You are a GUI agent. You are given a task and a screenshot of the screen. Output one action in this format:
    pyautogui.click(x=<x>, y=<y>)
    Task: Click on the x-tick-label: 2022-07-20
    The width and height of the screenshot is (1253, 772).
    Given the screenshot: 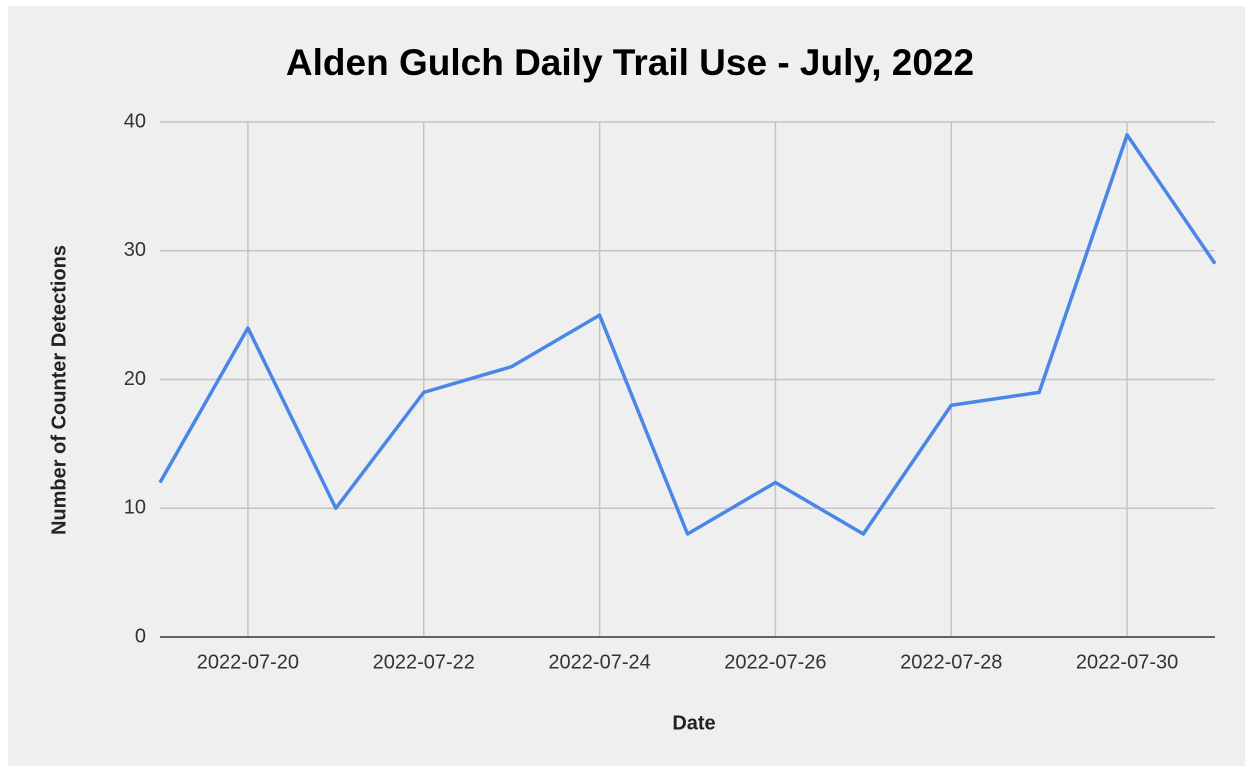 What is the action you would take?
    pyautogui.click(x=248, y=662)
    